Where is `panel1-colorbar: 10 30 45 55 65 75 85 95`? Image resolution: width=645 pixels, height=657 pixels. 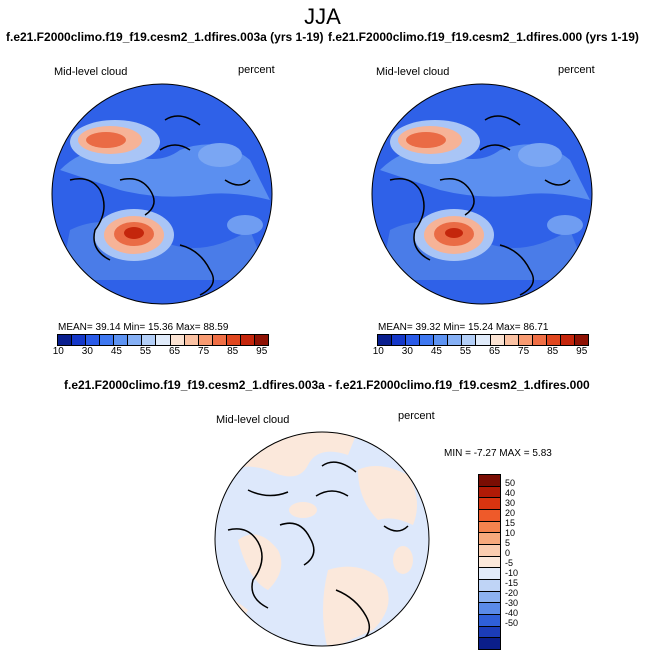
panel1-colorbar: 10 30 45 55 65 75 85 95 is located at coordinates (161, 345).